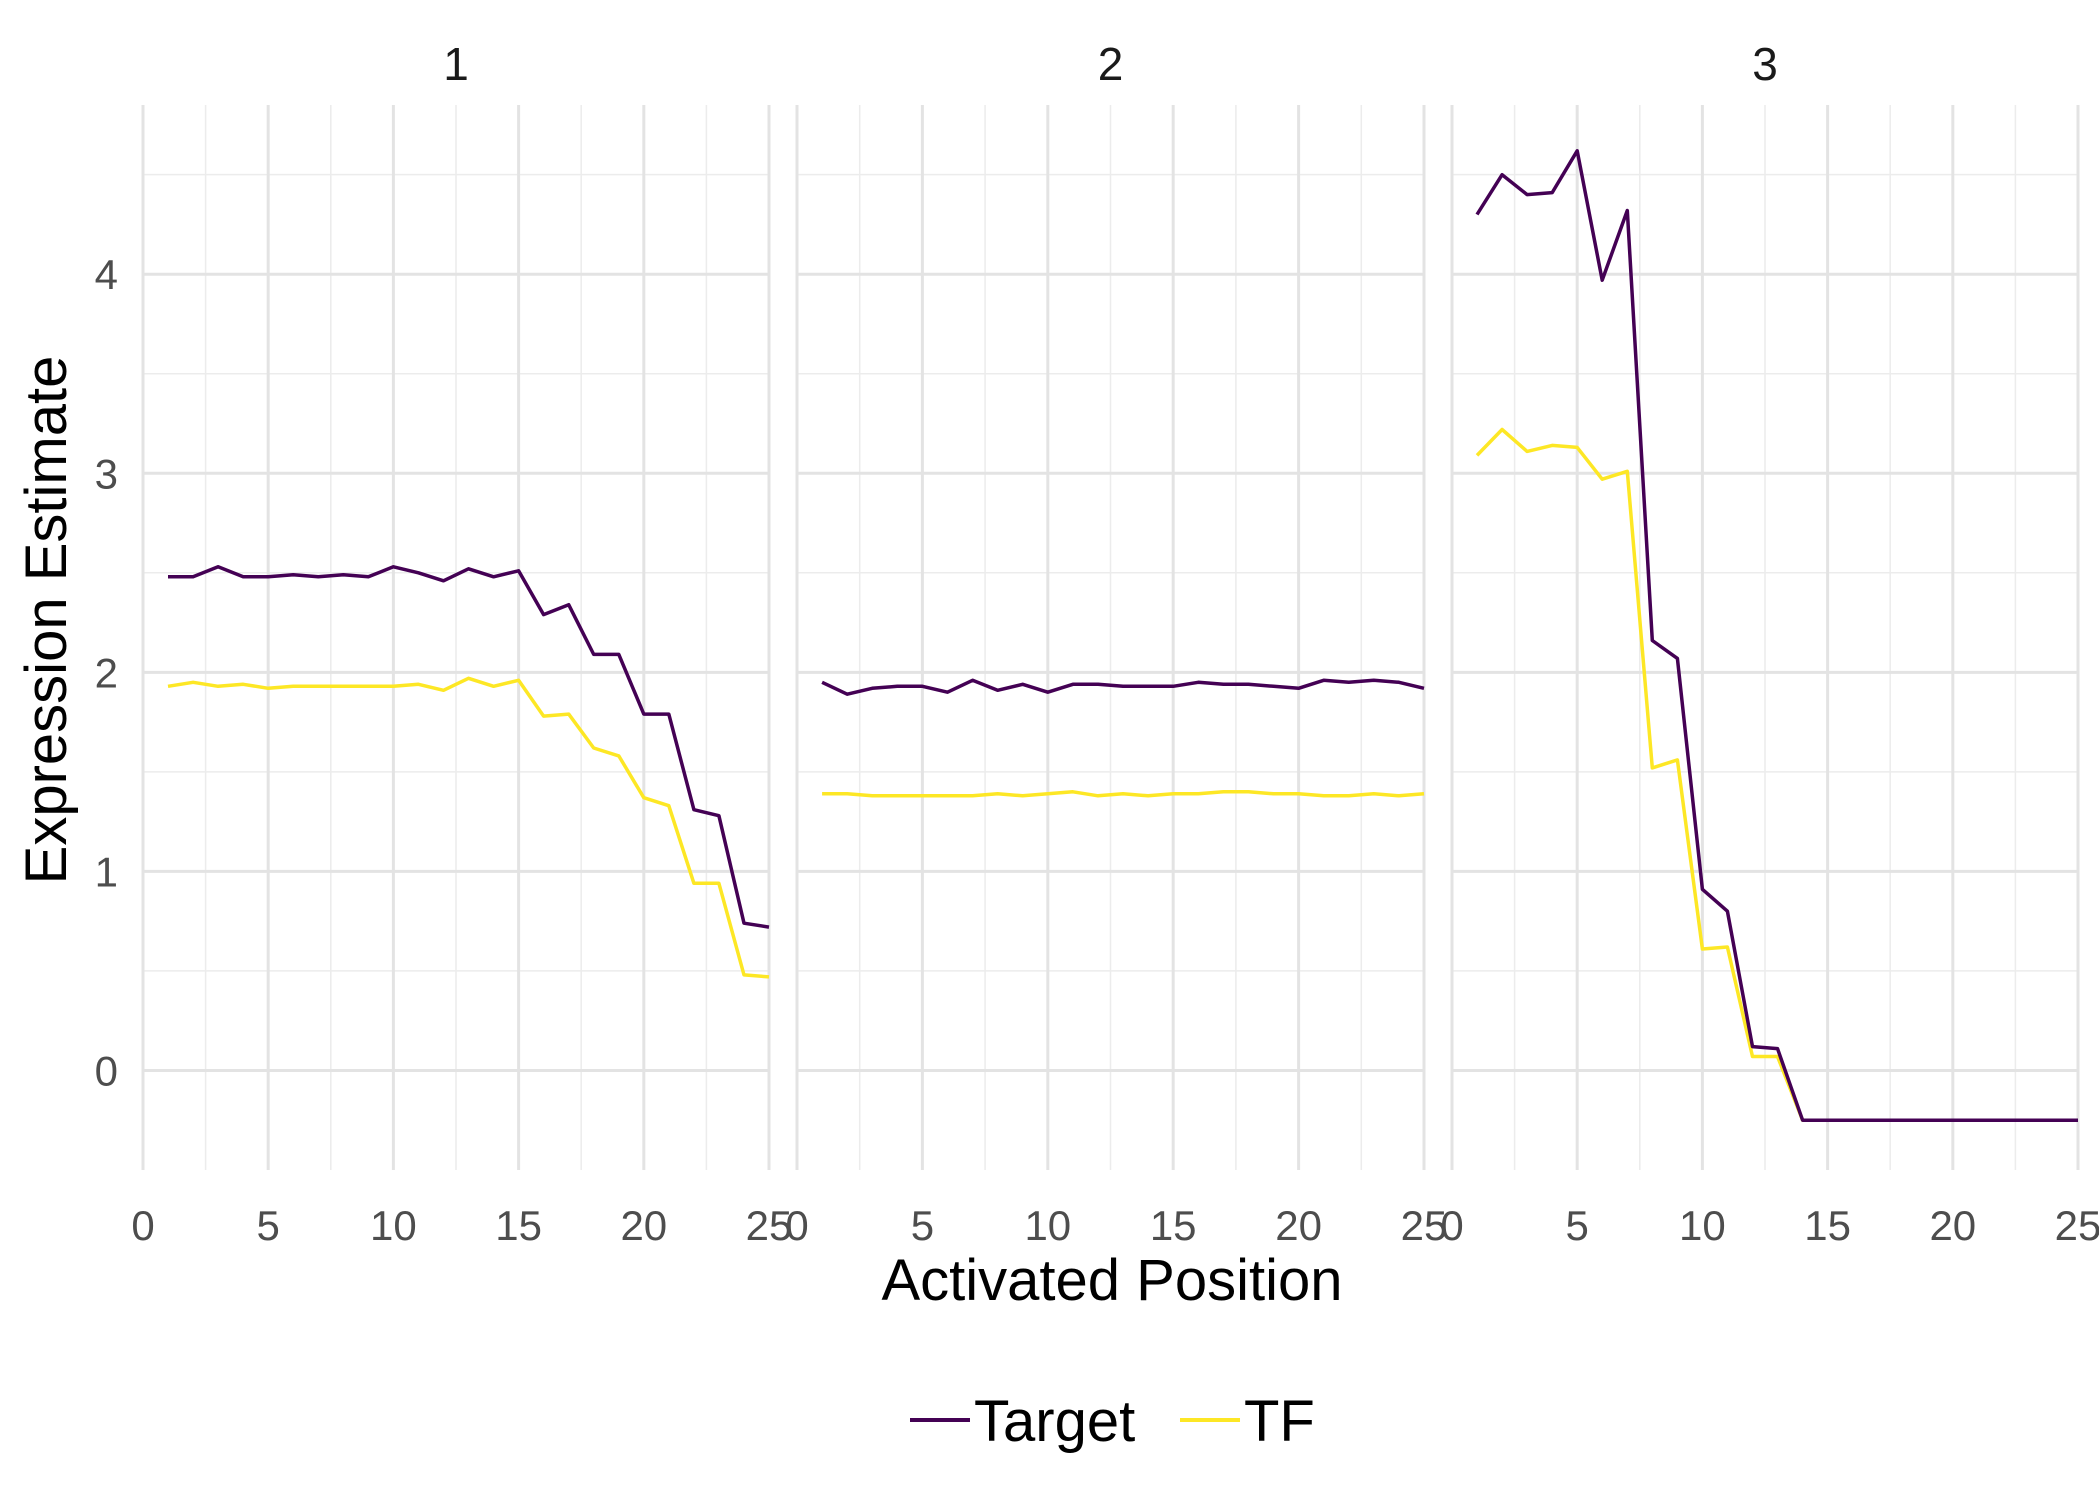  What do you see at coordinates (106, 1070) in the screenshot?
I see `y-tick-label: 0` at bounding box center [106, 1070].